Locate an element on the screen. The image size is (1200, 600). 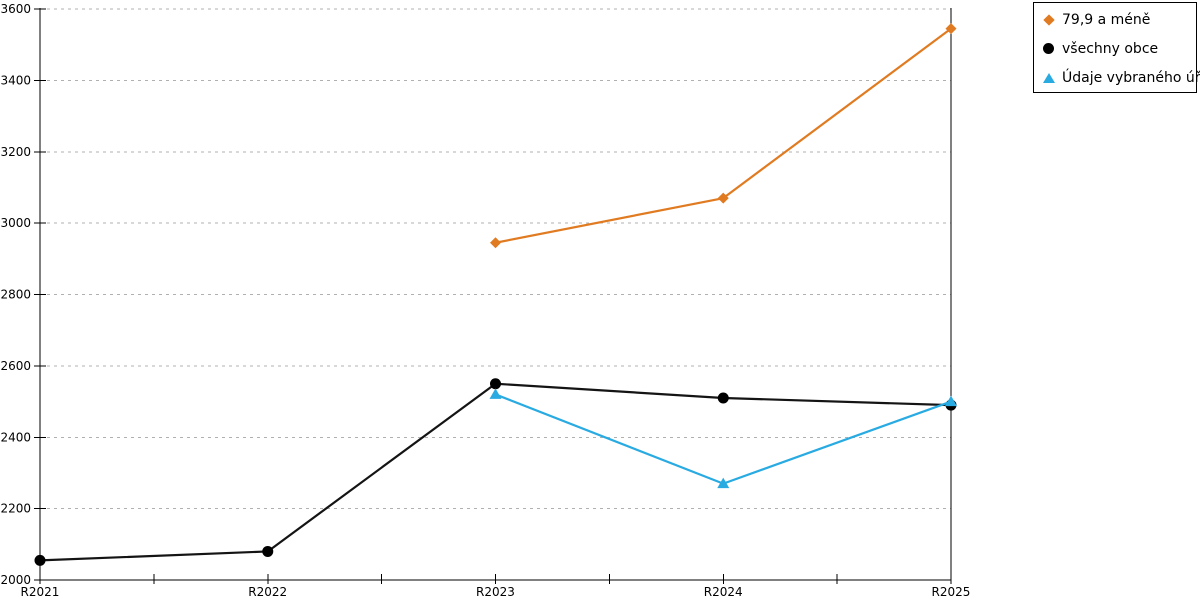
y-tick-label: 2400 is located at coordinates (15, 437).